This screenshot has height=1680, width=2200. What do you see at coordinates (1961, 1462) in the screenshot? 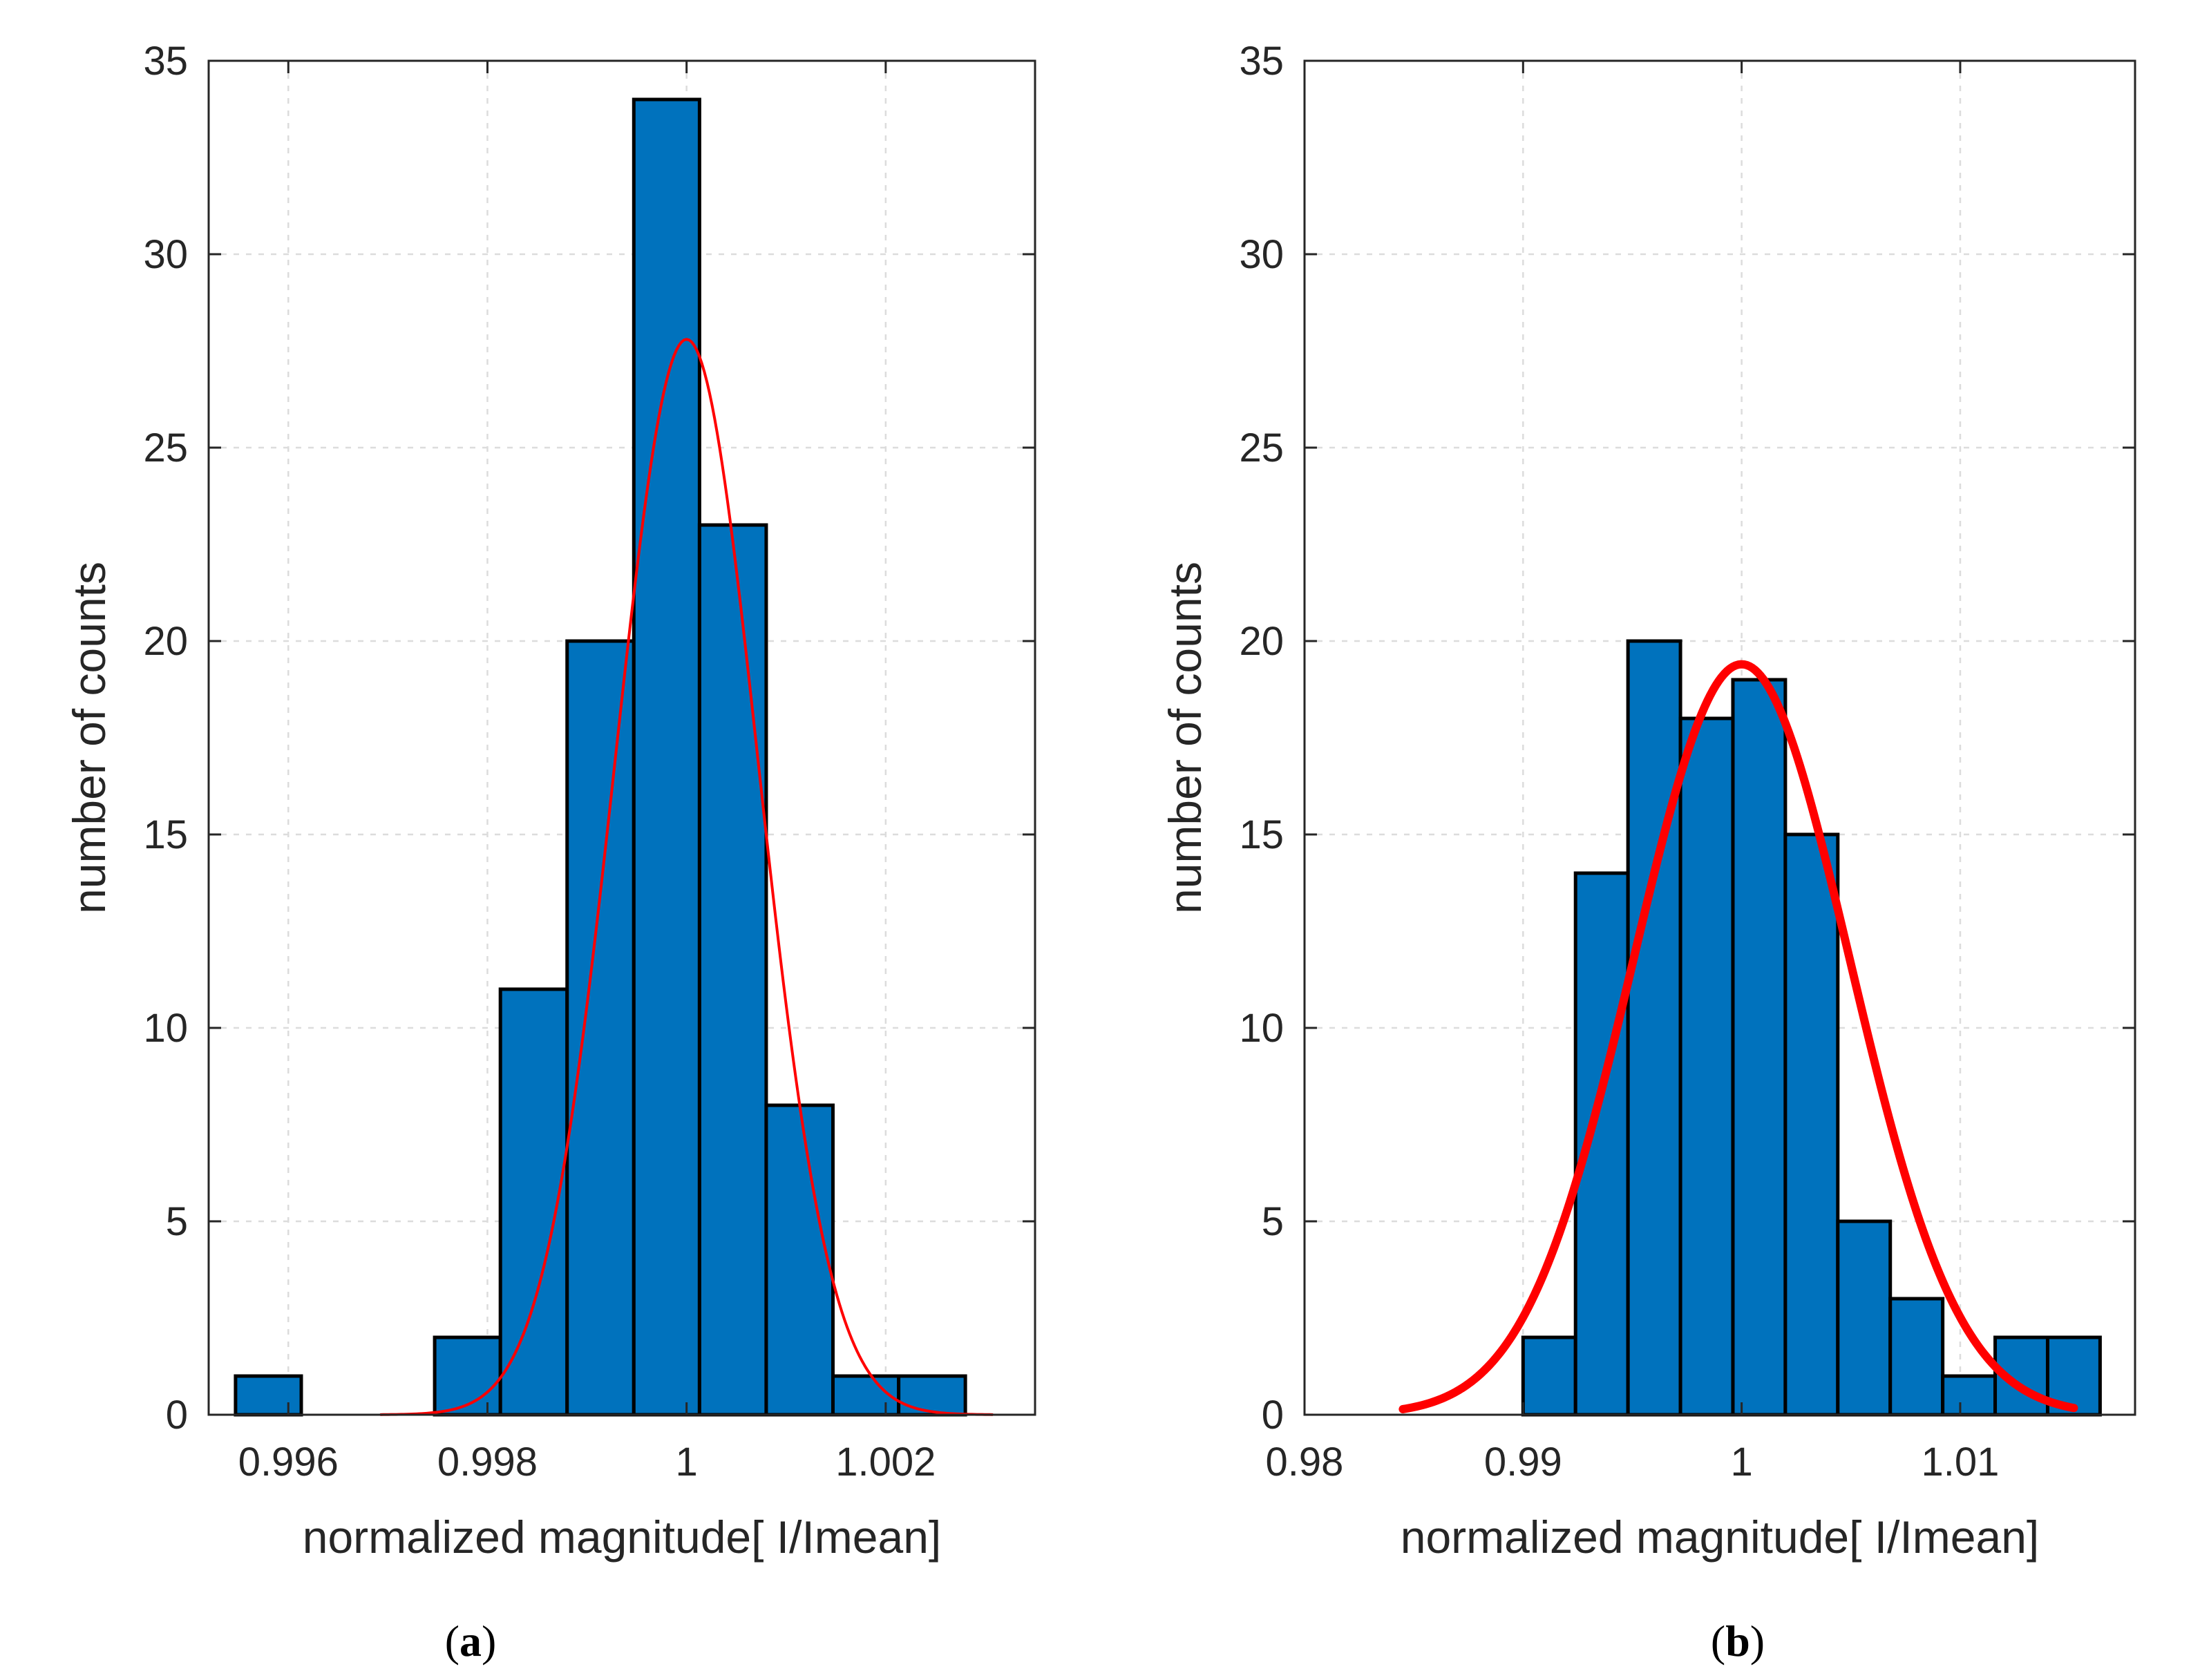
I see `x-tick-label: 1.01` at bounding box center [1961, 1462].